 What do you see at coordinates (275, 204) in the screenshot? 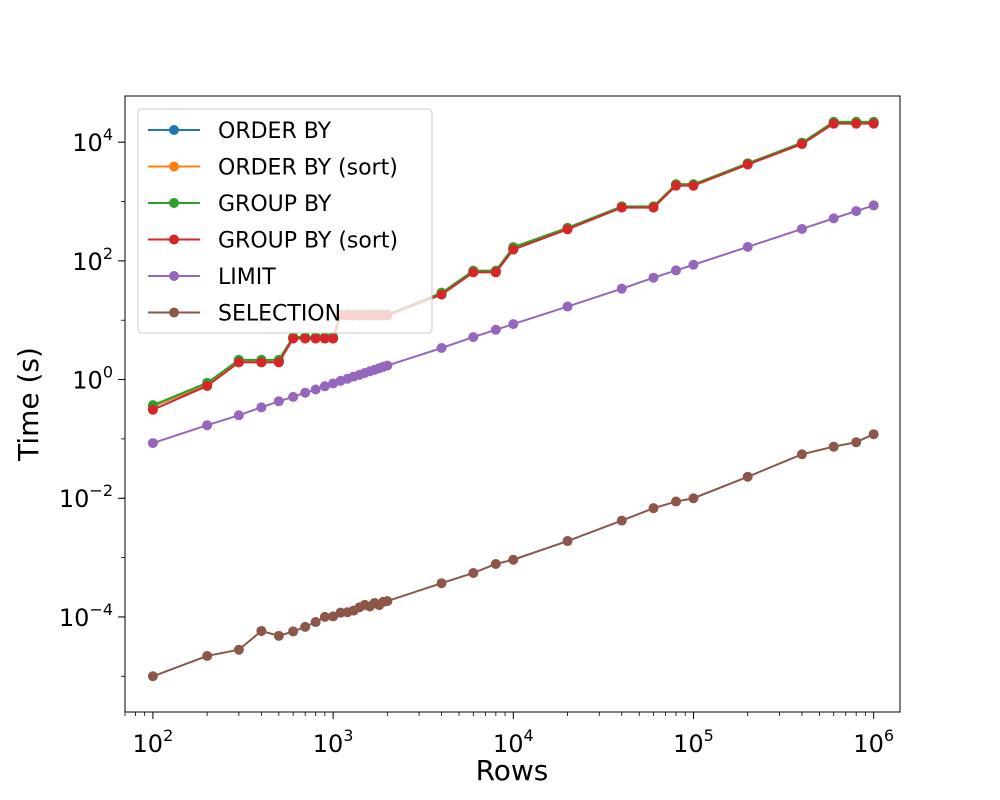
I see `legend-label: GROUP BY` at bounding box center [275, 204].